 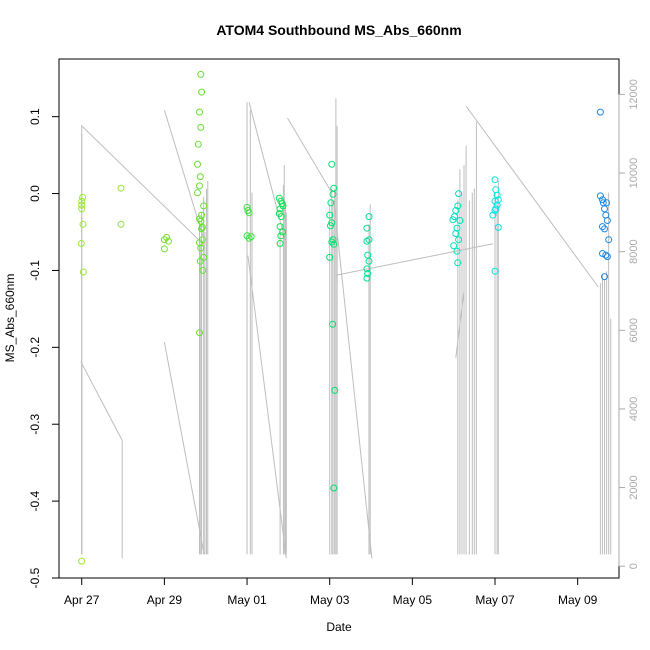 What do you see at coordinates (165, 600) in the screenshot?
I see `x-tick-label: Apr 29` at bounding box center [165, 600].